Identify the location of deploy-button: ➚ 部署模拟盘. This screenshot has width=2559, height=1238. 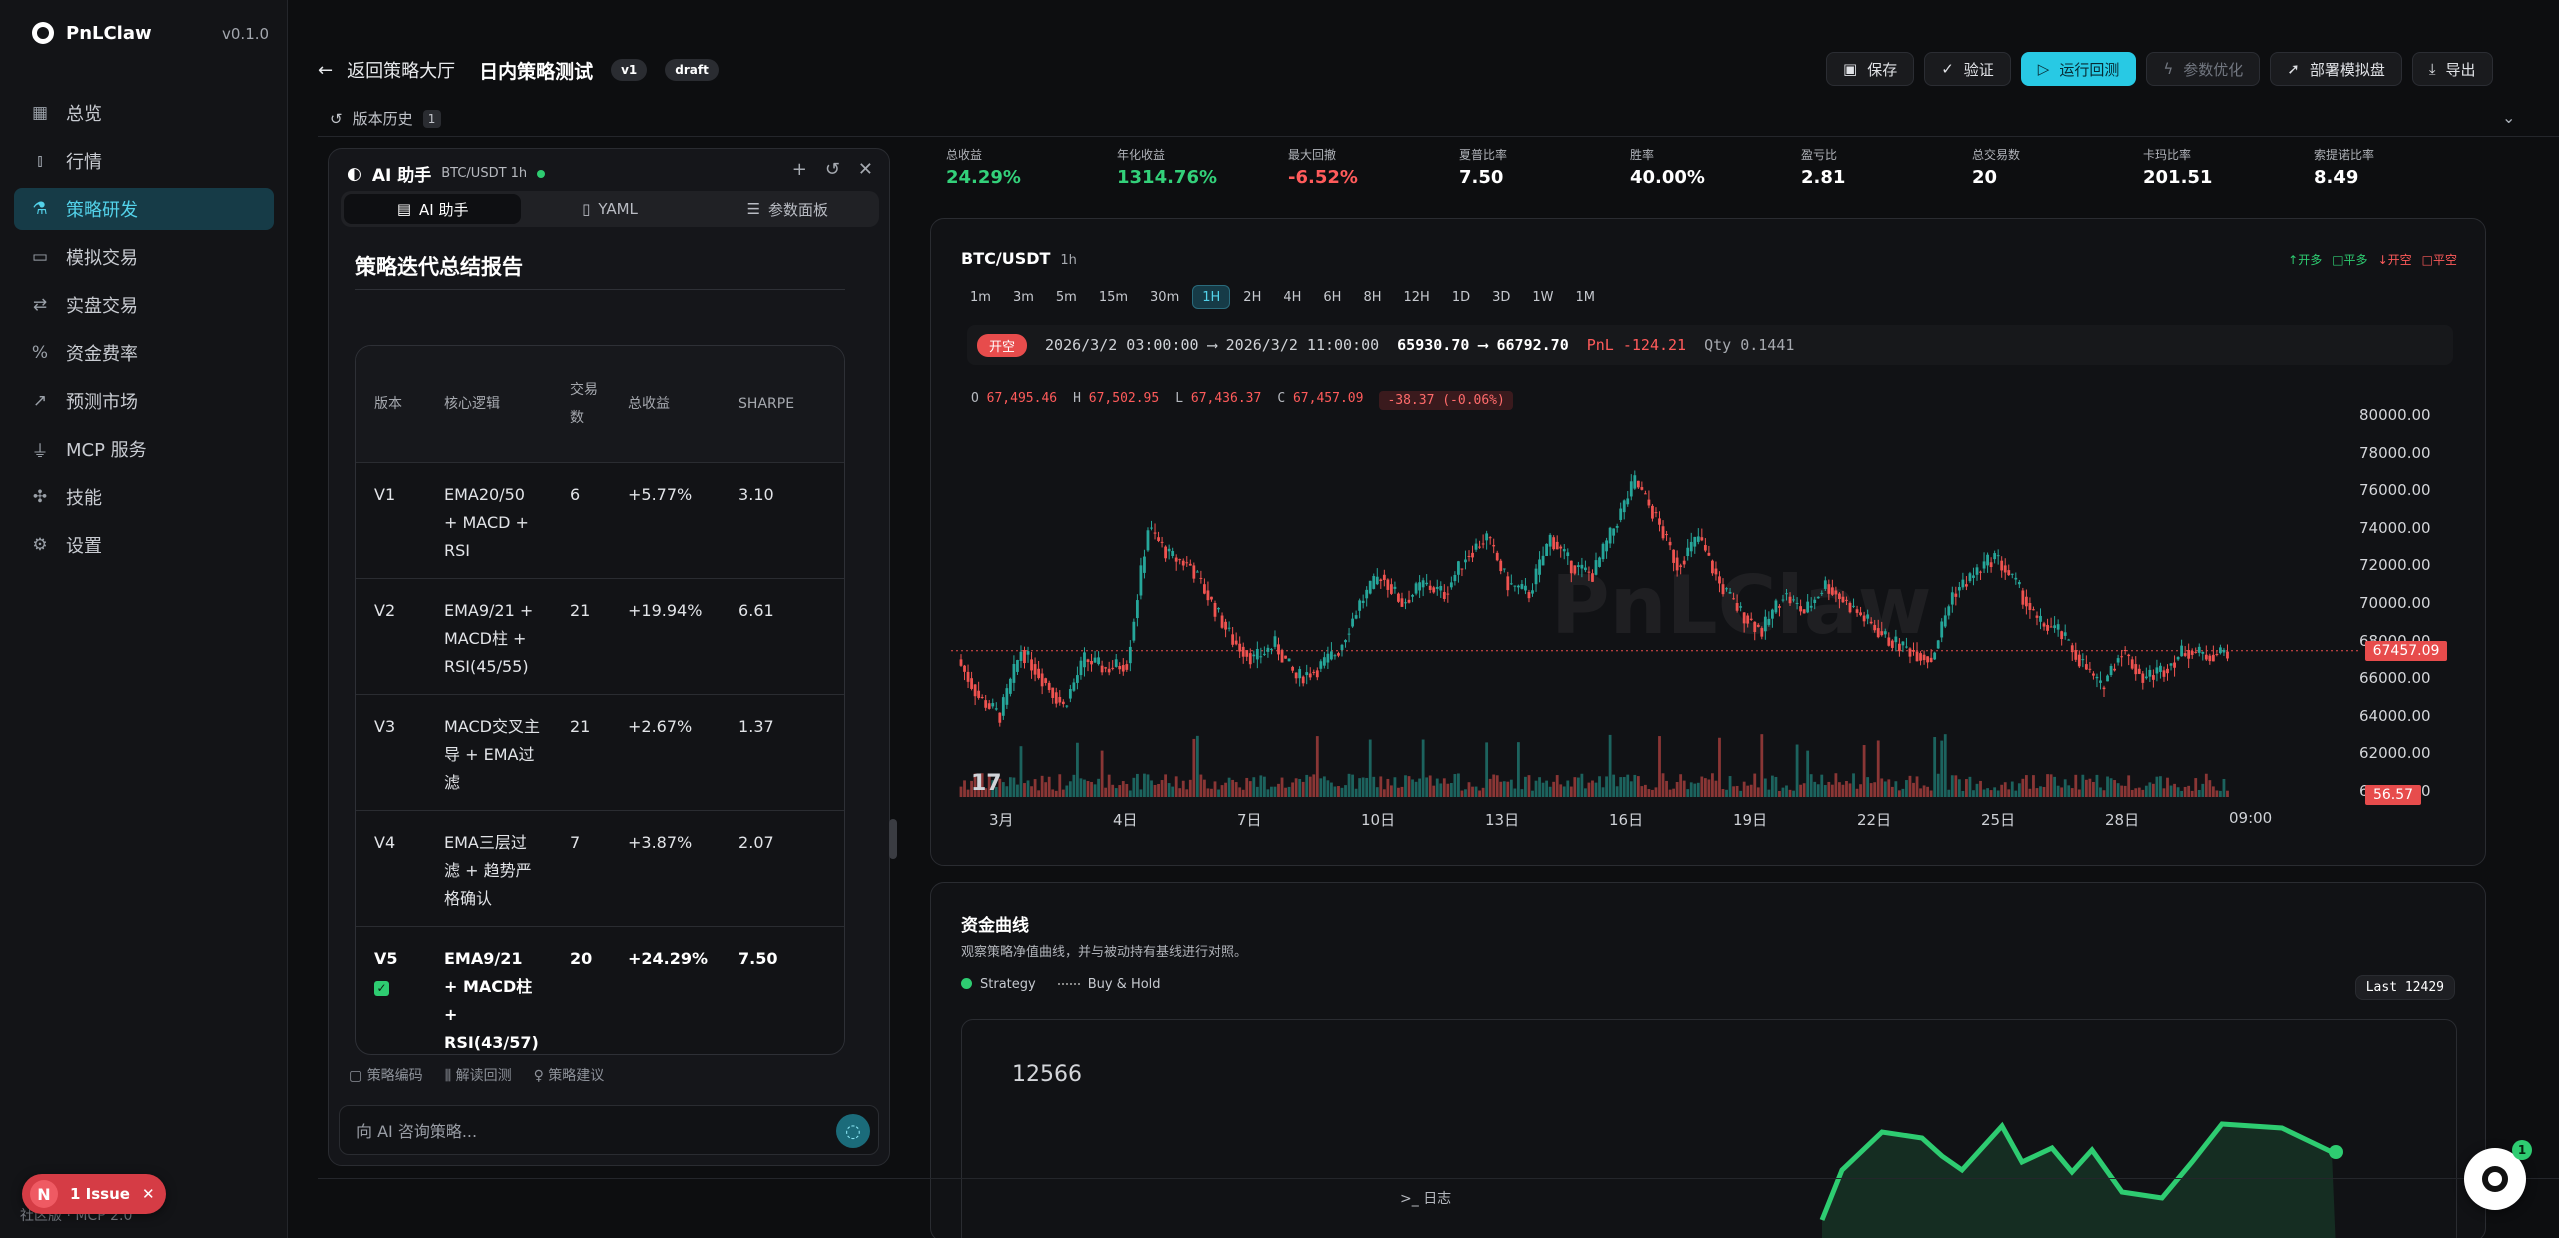
(2336, 69).